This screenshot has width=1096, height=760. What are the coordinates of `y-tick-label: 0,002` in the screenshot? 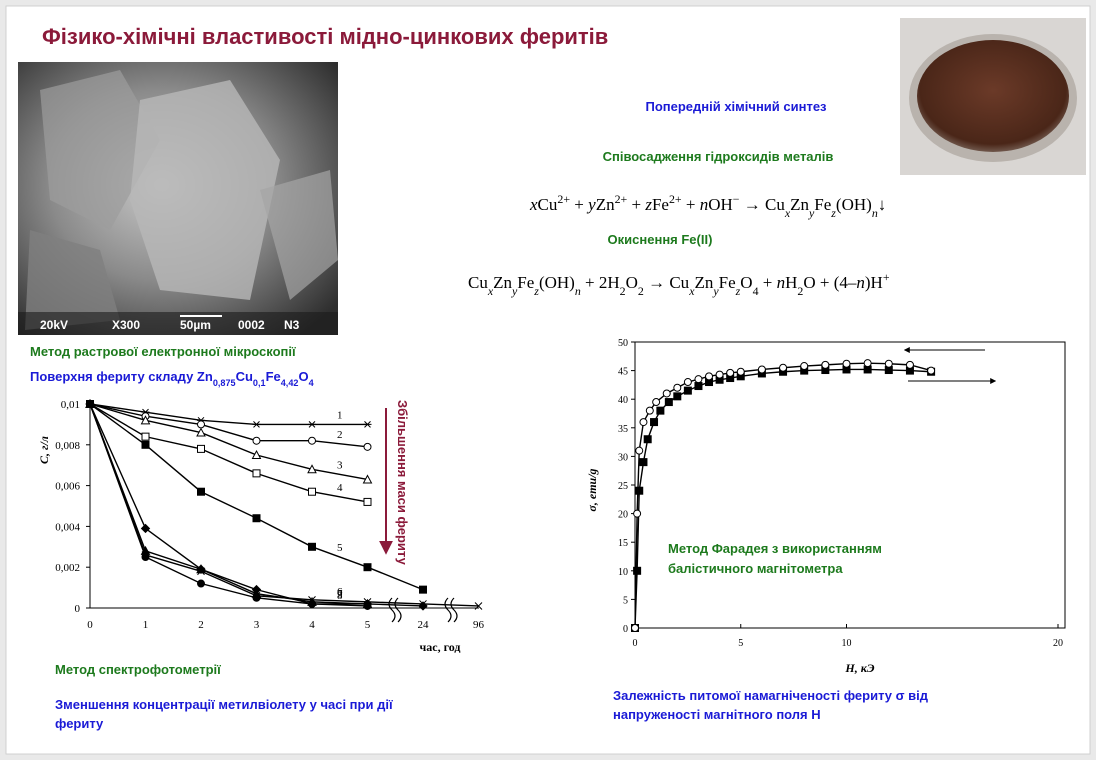 It's located at (67, 568).